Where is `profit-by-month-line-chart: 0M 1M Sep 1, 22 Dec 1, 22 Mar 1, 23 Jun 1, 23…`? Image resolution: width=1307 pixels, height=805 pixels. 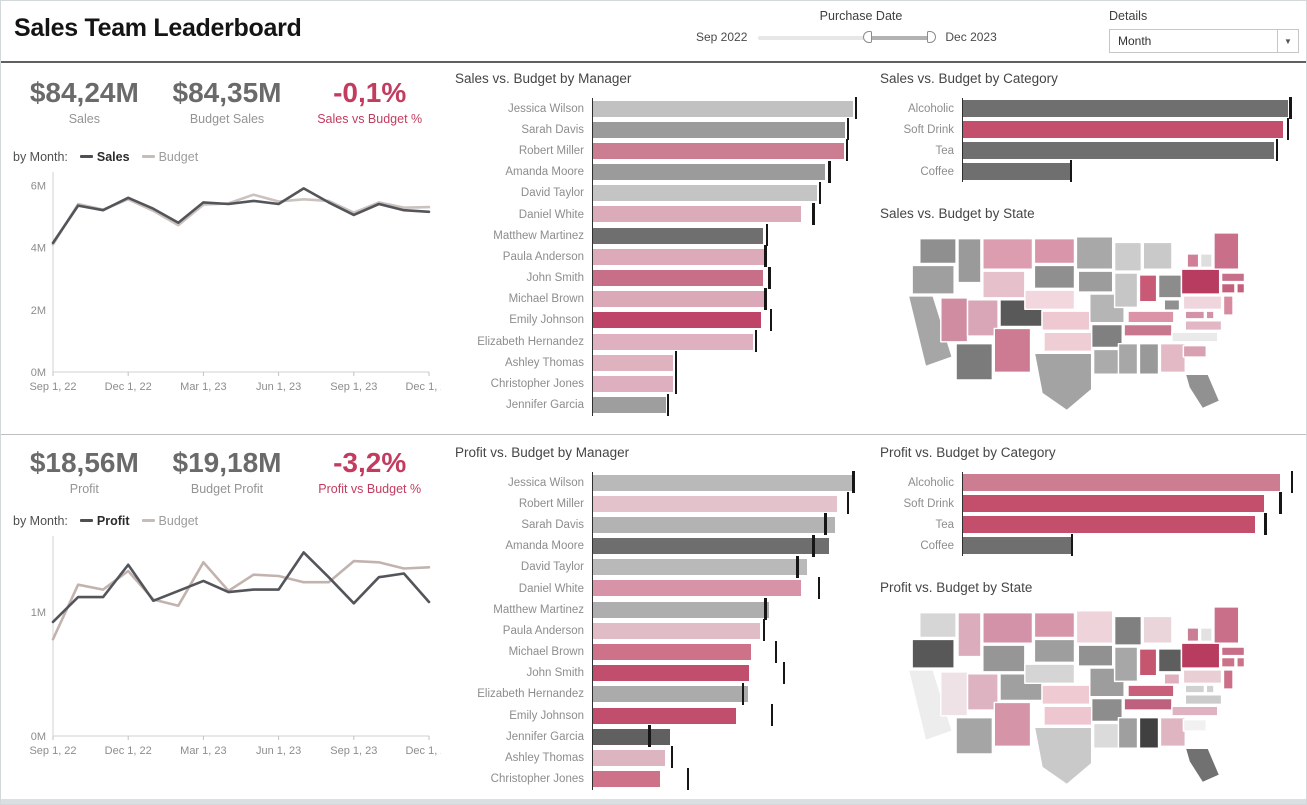 profit-by-month-line-chart: 0M 1M Sep 1, 22 Dec 1, 22 Mar 1, 23 Jun 1, 23… is located at coordinates (233, 651).